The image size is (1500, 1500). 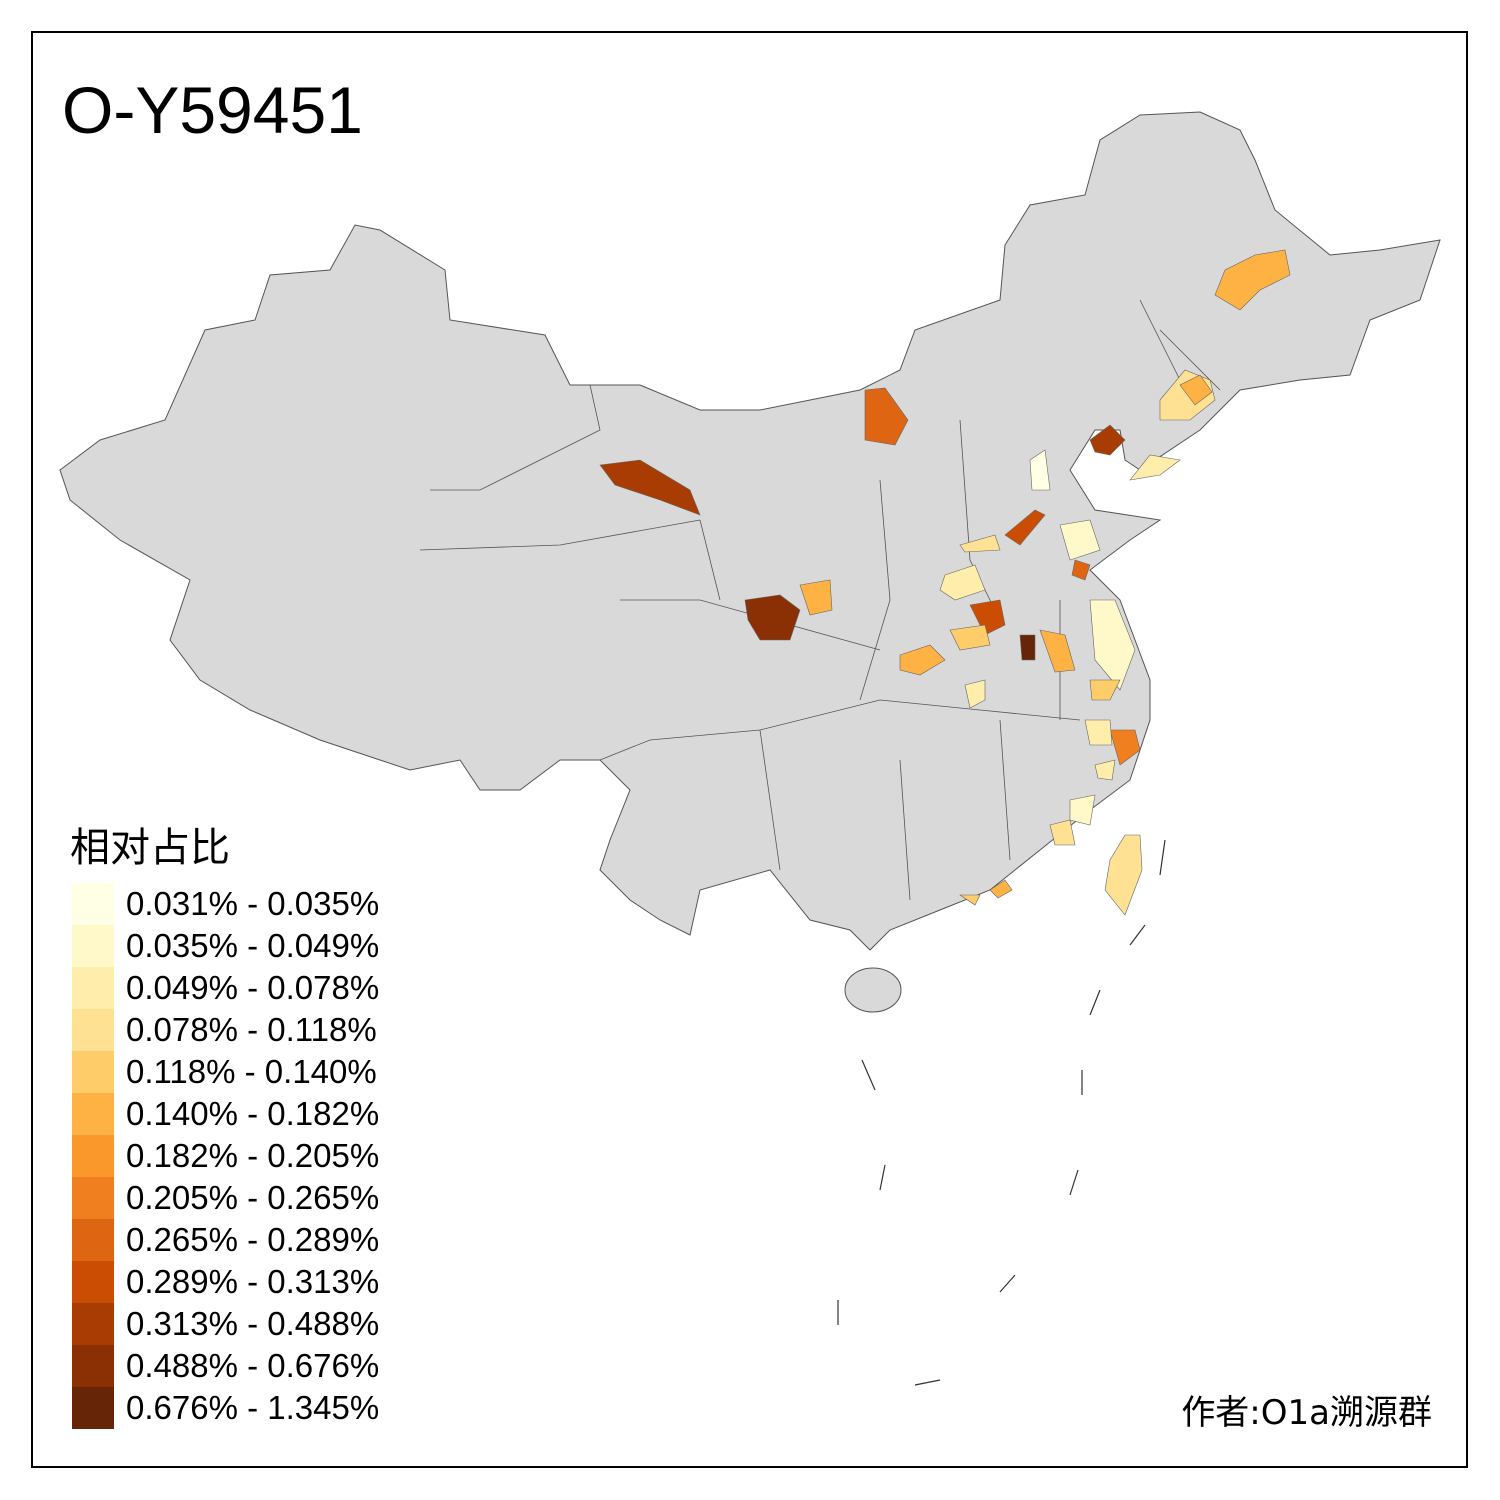 What do you see at coordinates (1306, 1413) in the screenshot?
I see `author-credit: 作者:O1a溯源群` at bounding box center [1306, 1413].